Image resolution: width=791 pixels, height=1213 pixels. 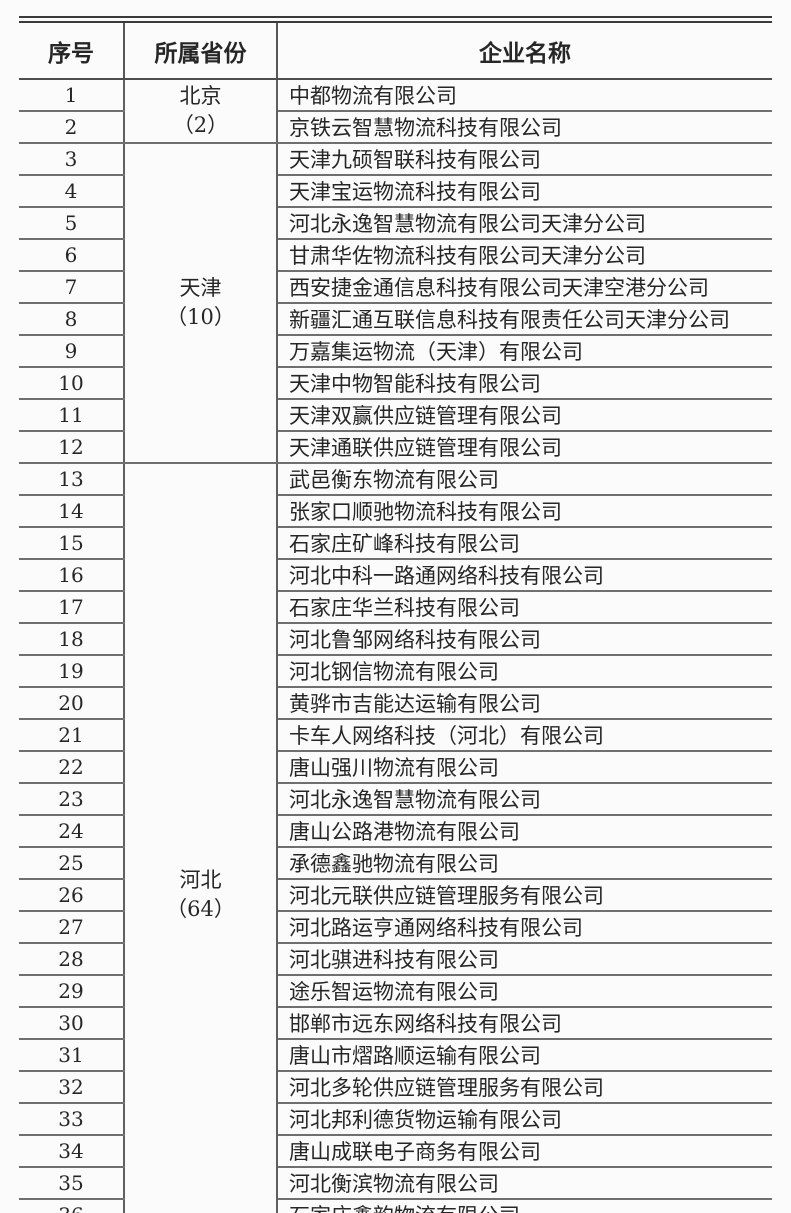 What do you see at coordinates (72, 607) in the screenshot?
I see `serial-cell: 17` at bounding box center [72, 607].